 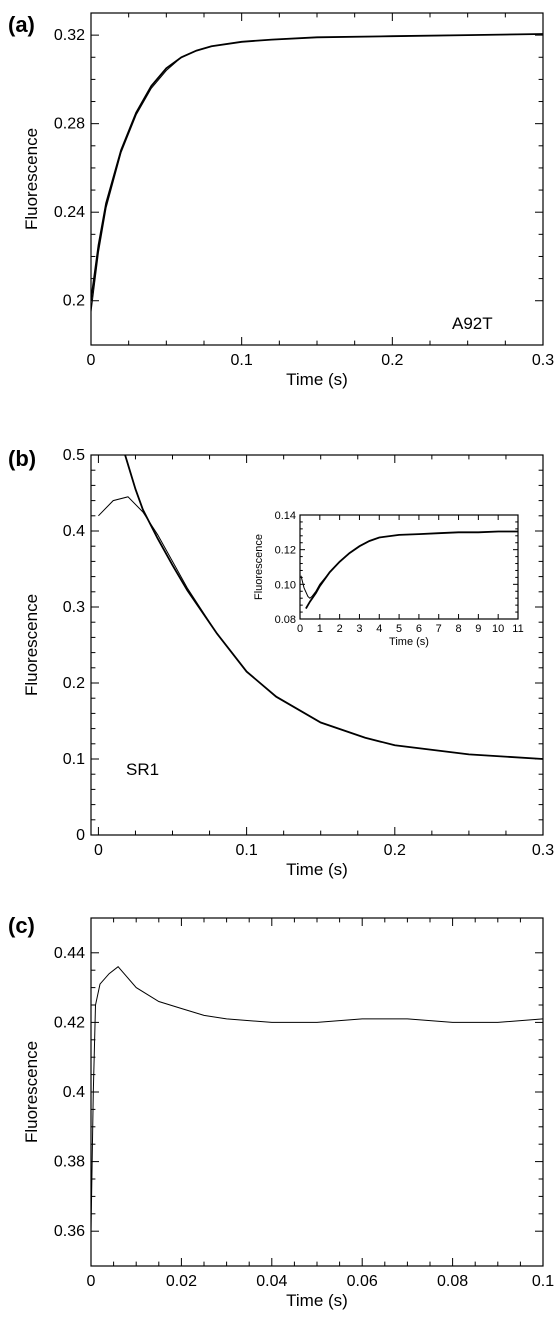 What do you see at coordinates (74, 455) in the screenshot?
I see `panel-b-y-tick-label: 0.5` at bounding box center [74, 455].